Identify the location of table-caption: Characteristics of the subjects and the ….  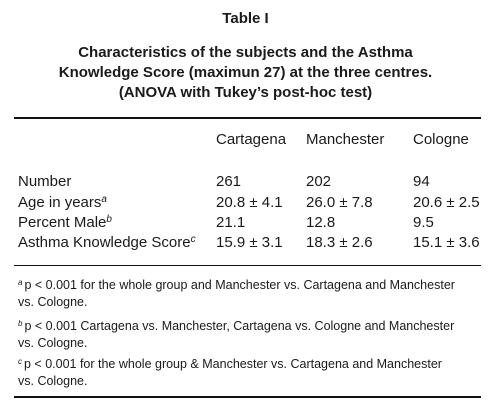
(245, 73).